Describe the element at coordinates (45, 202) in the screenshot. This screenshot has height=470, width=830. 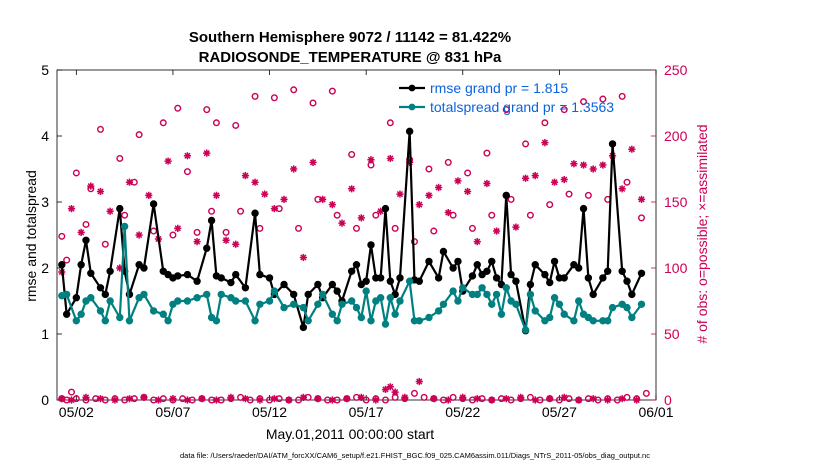
I see `y-tick-label: 3` at that location.